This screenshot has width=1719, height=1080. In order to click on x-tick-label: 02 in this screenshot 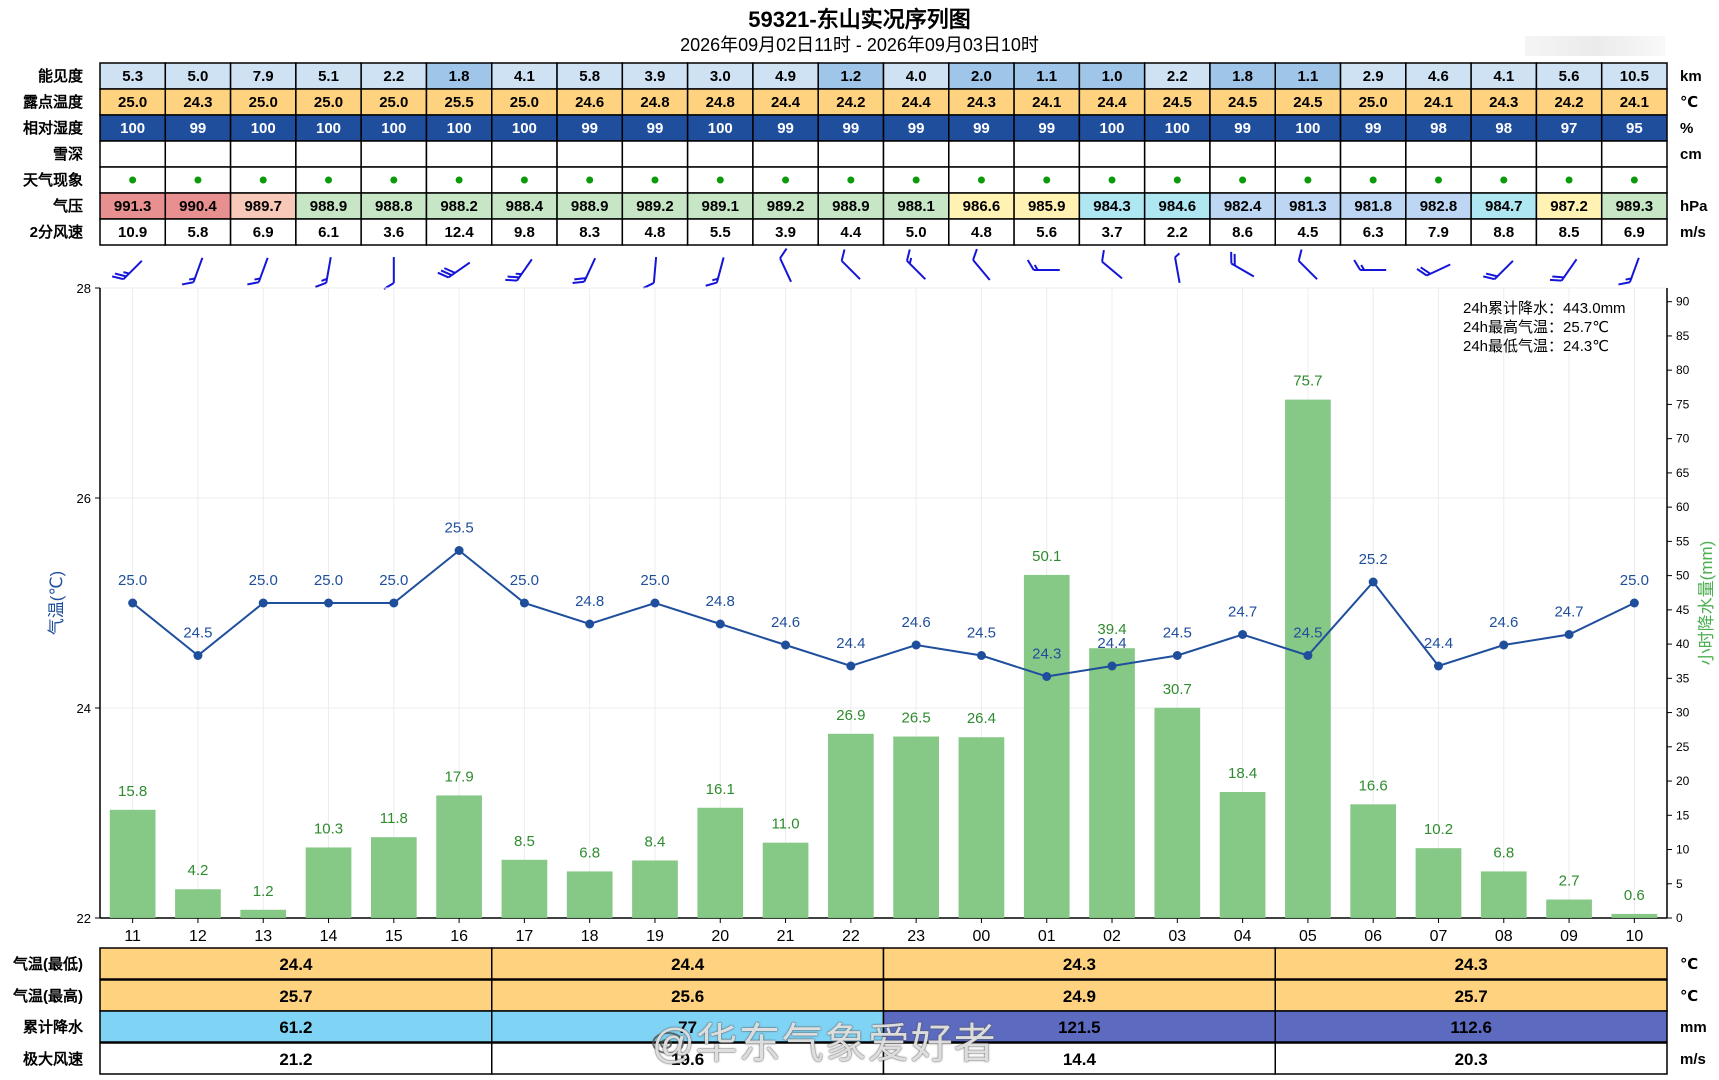, I will do `click(1112, 936)`.